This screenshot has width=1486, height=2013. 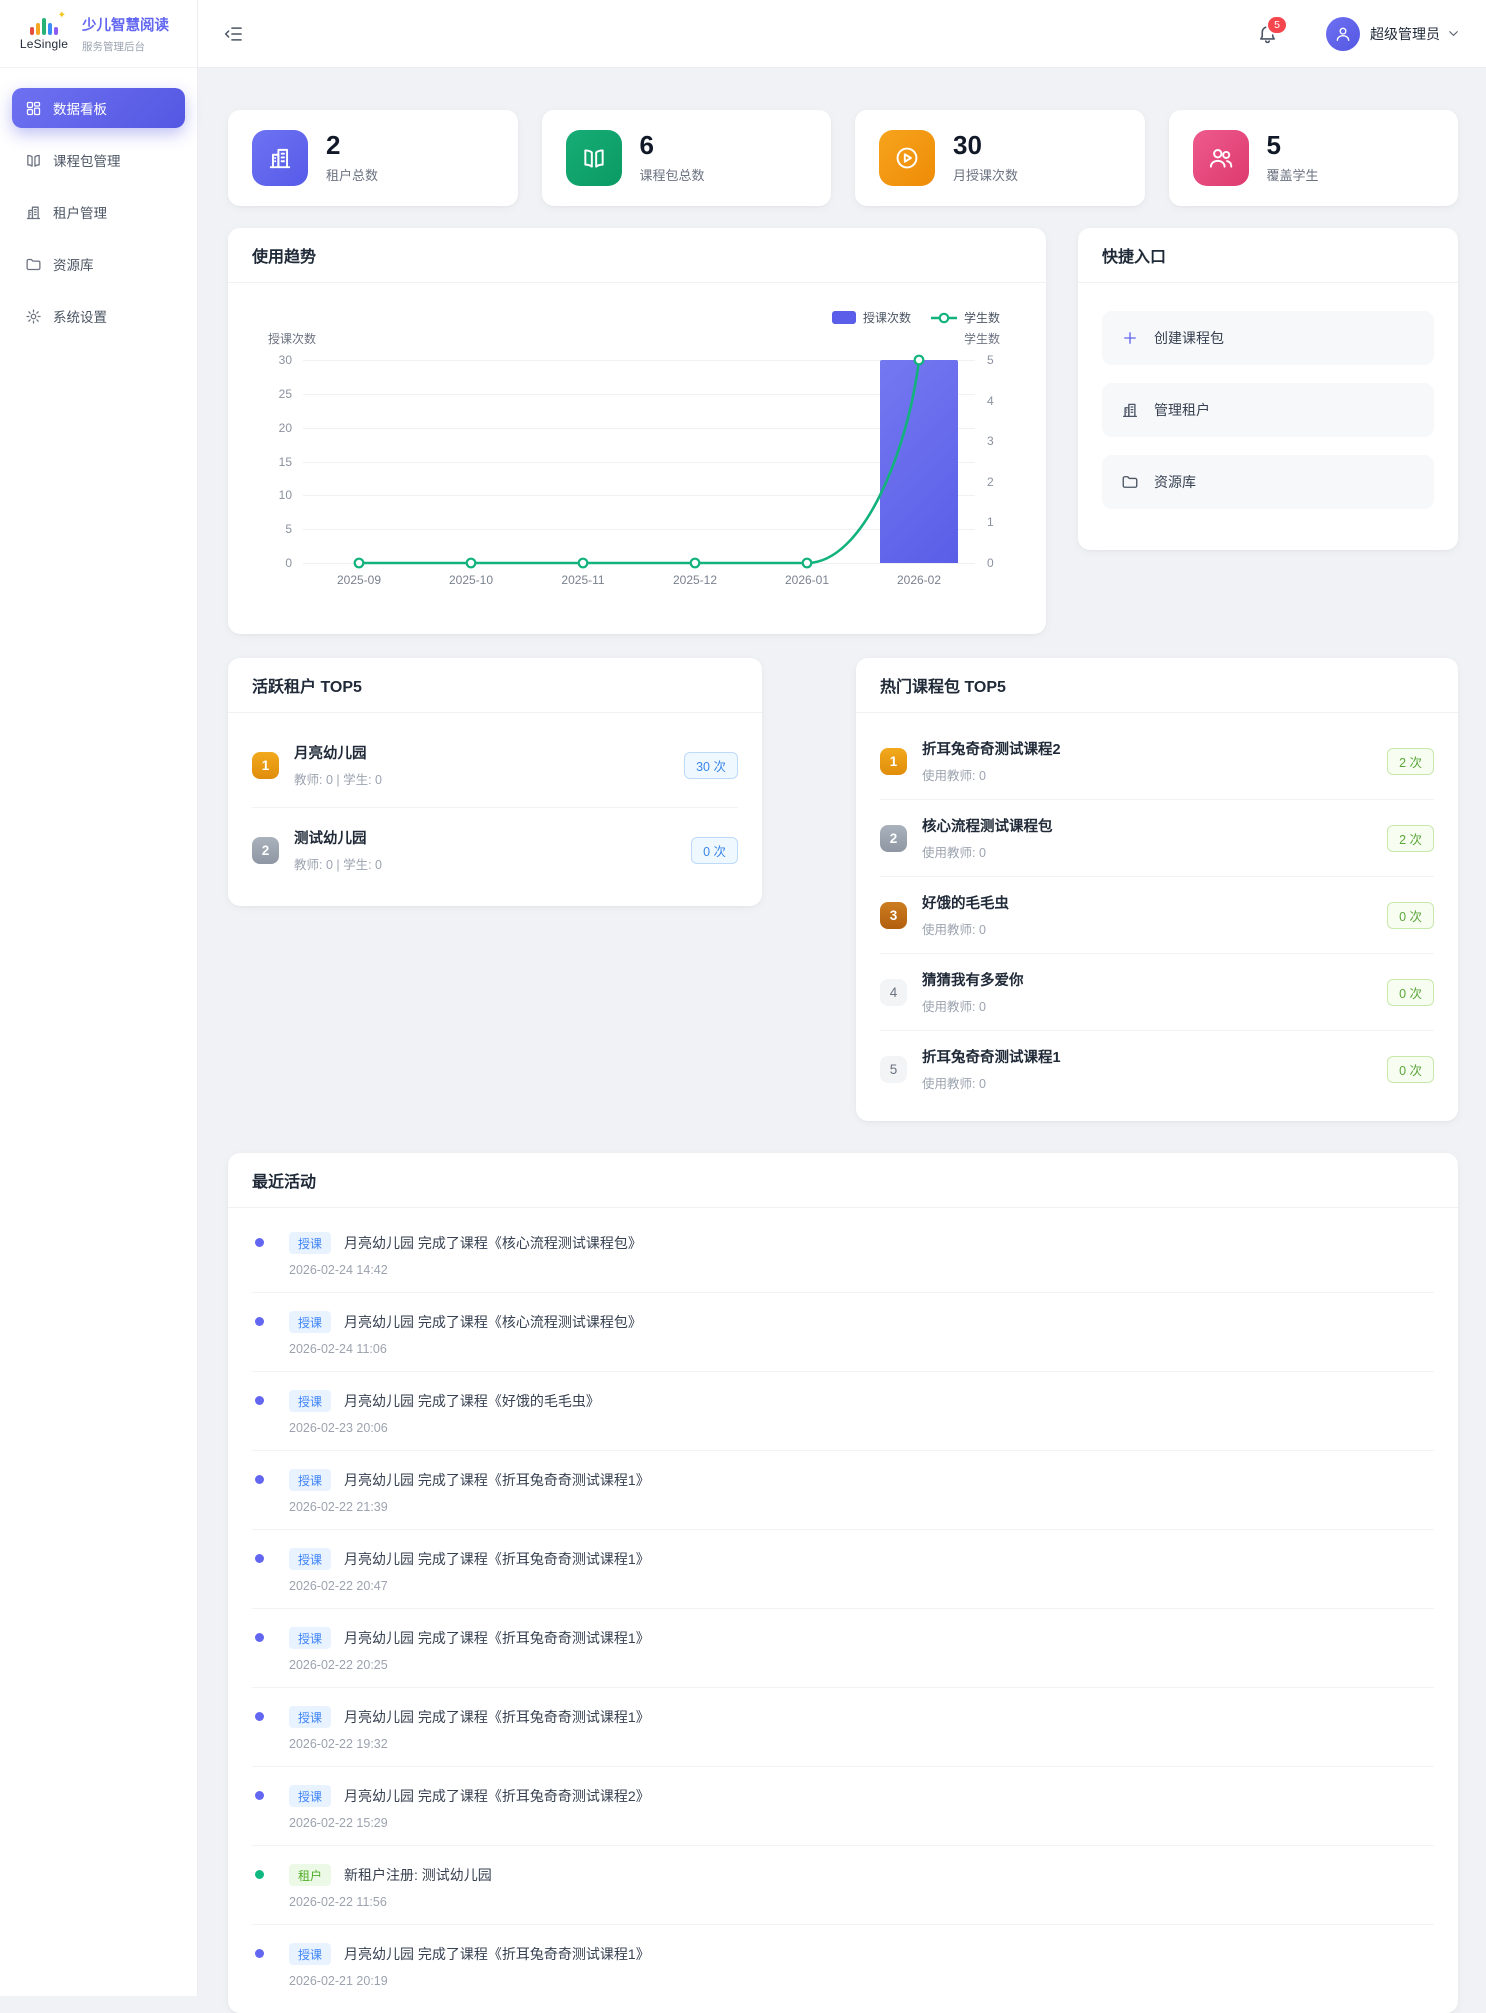 What do you see at coordinates (471, 580) in the screenshot?
I see `x-axis-label: 2025-10` at bounding box center [471, 580].